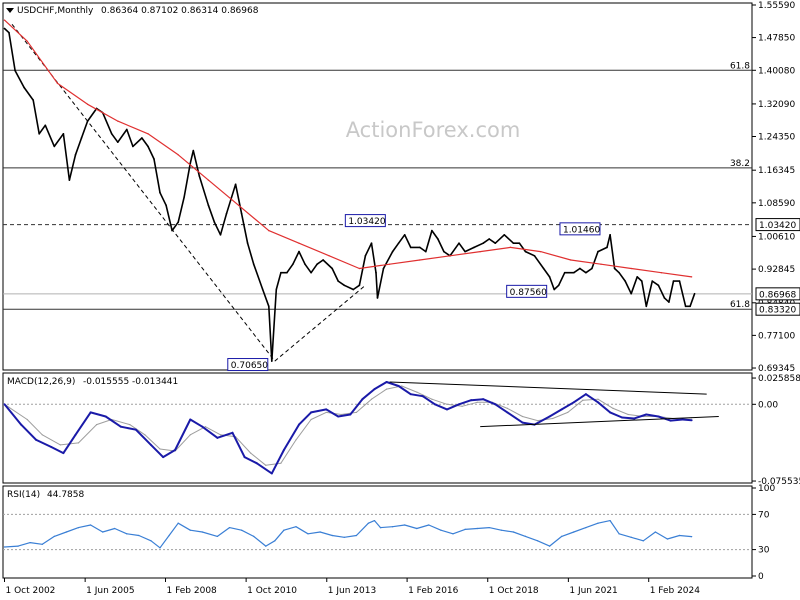 This screenshot has height=600, width=800. I want to click on x-tick-label: 1 Oct 2018, so click(514, 591).